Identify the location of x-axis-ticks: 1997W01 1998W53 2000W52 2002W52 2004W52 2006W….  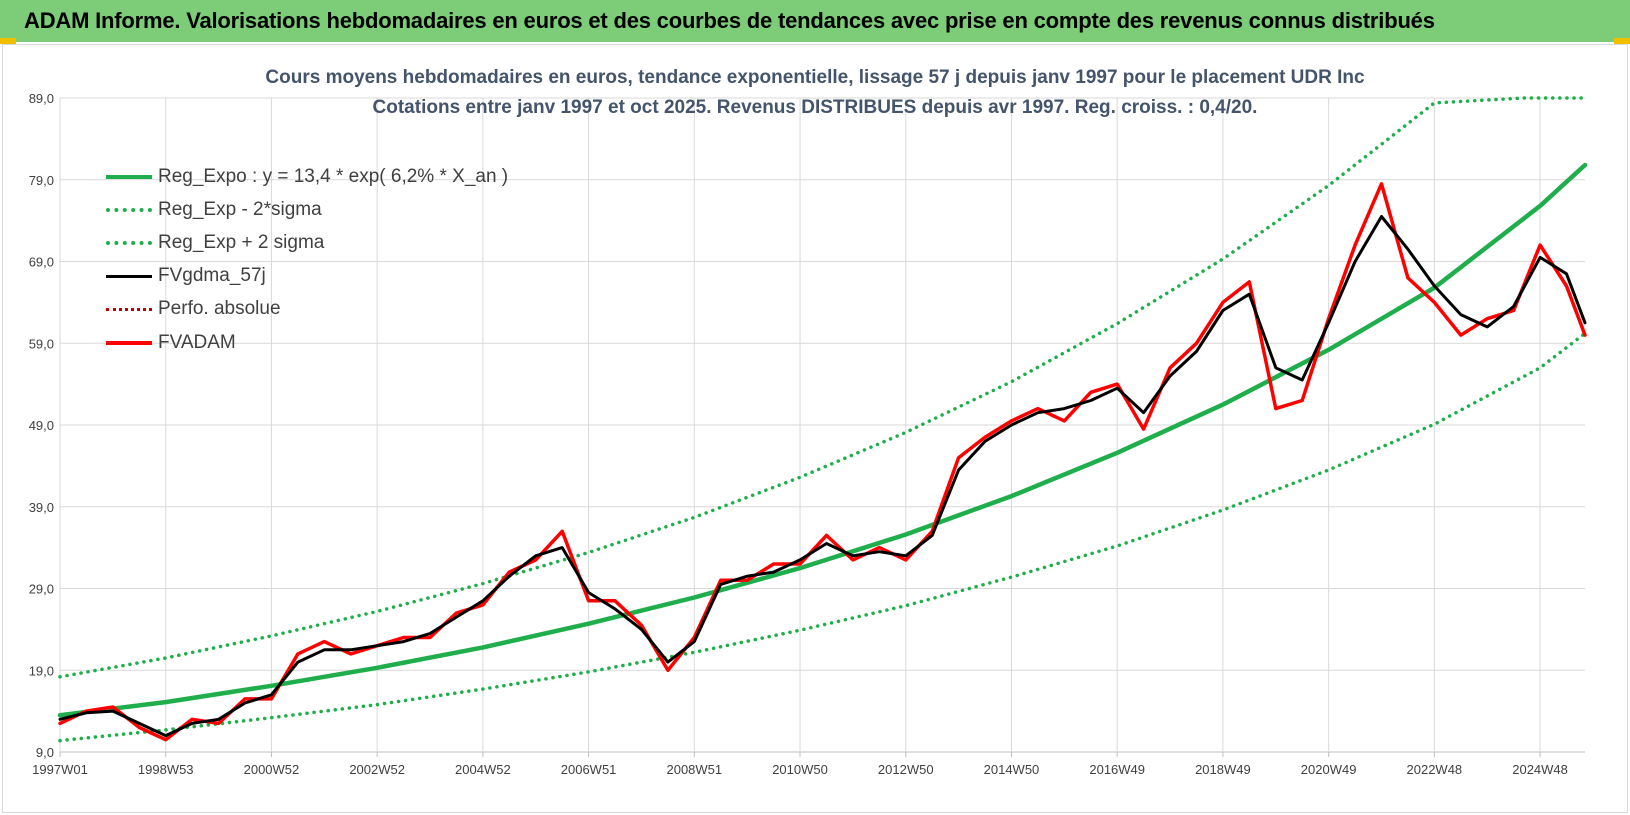
(800, 769).